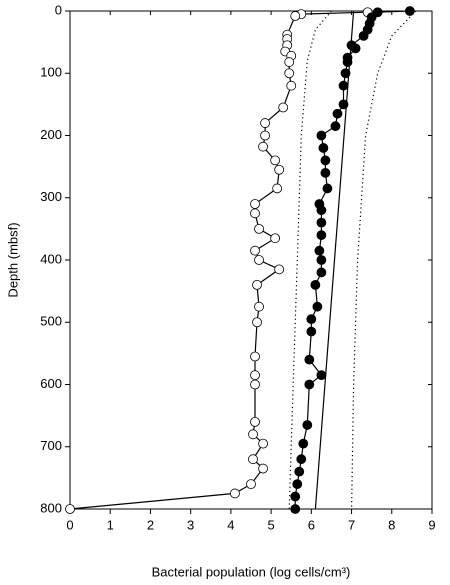 The height and width of the screenshot is (585, 450). Describe the element at coordinates (51, 72) in the screenshot. I see `y-tick-label: 100` at that location.